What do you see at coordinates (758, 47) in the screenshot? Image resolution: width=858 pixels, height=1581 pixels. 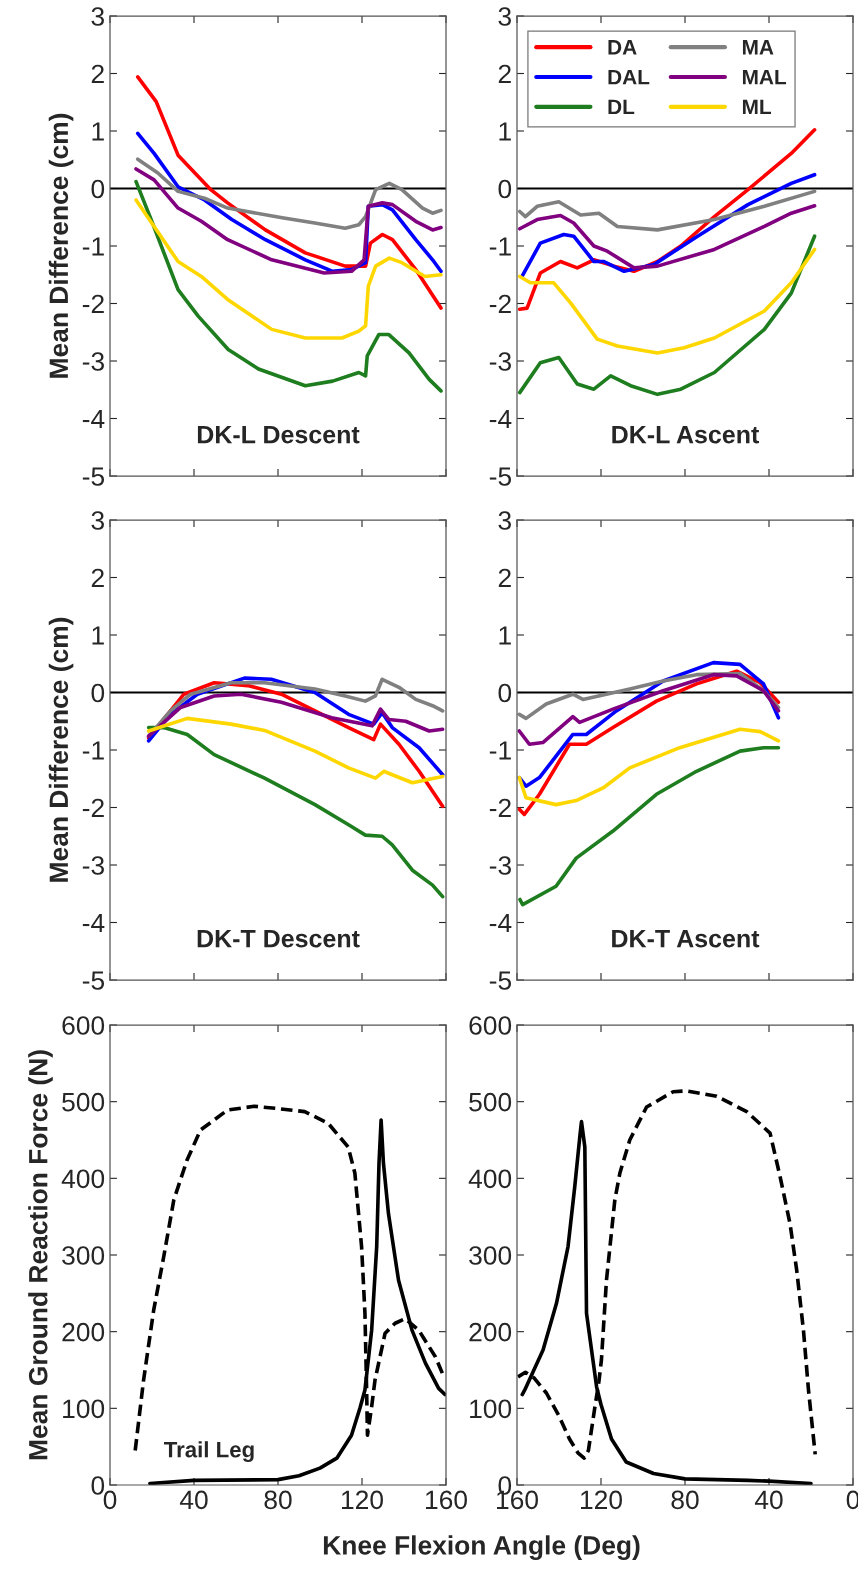 I see `legend-label: MA` at bounding box center [758, 47].